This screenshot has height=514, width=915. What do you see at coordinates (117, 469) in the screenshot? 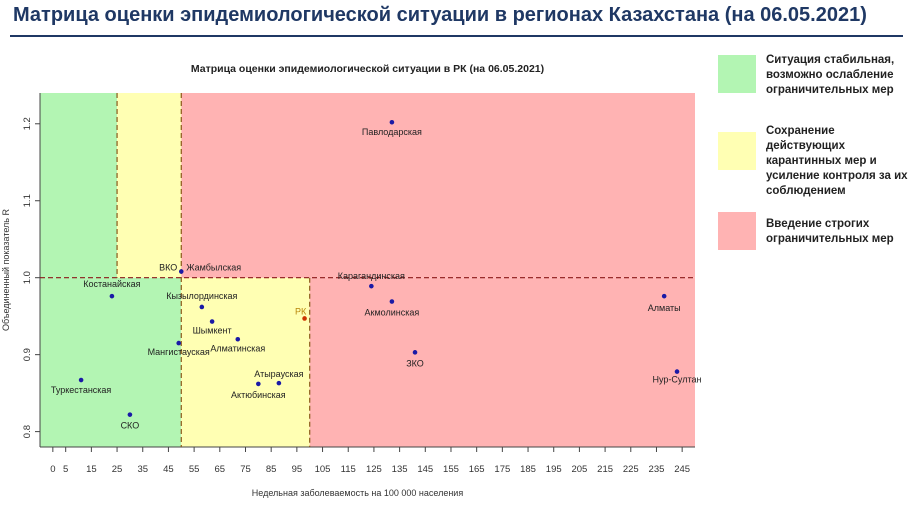
I see `x-tick-label: 25` at bounding box center [117, 469].